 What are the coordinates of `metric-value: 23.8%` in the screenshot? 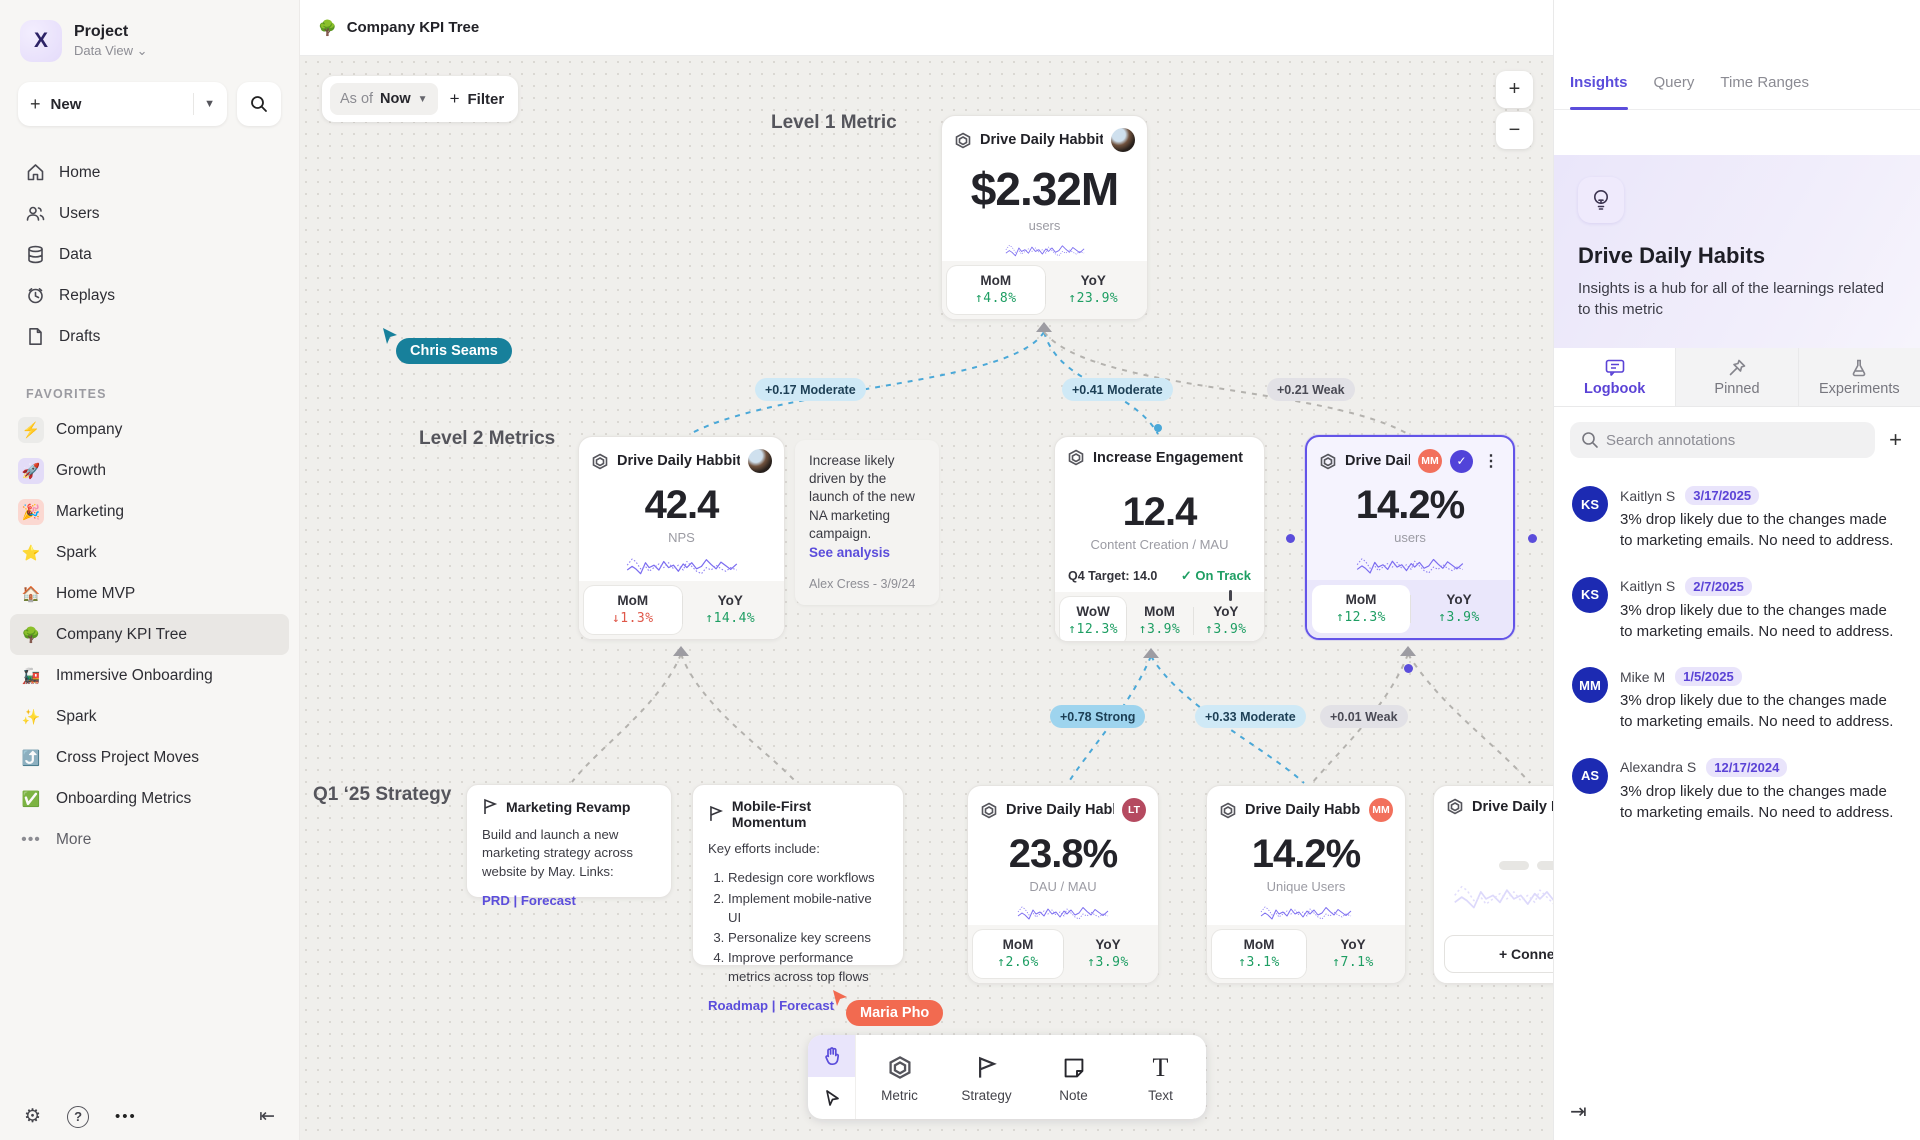 It's located at (1063, 854).